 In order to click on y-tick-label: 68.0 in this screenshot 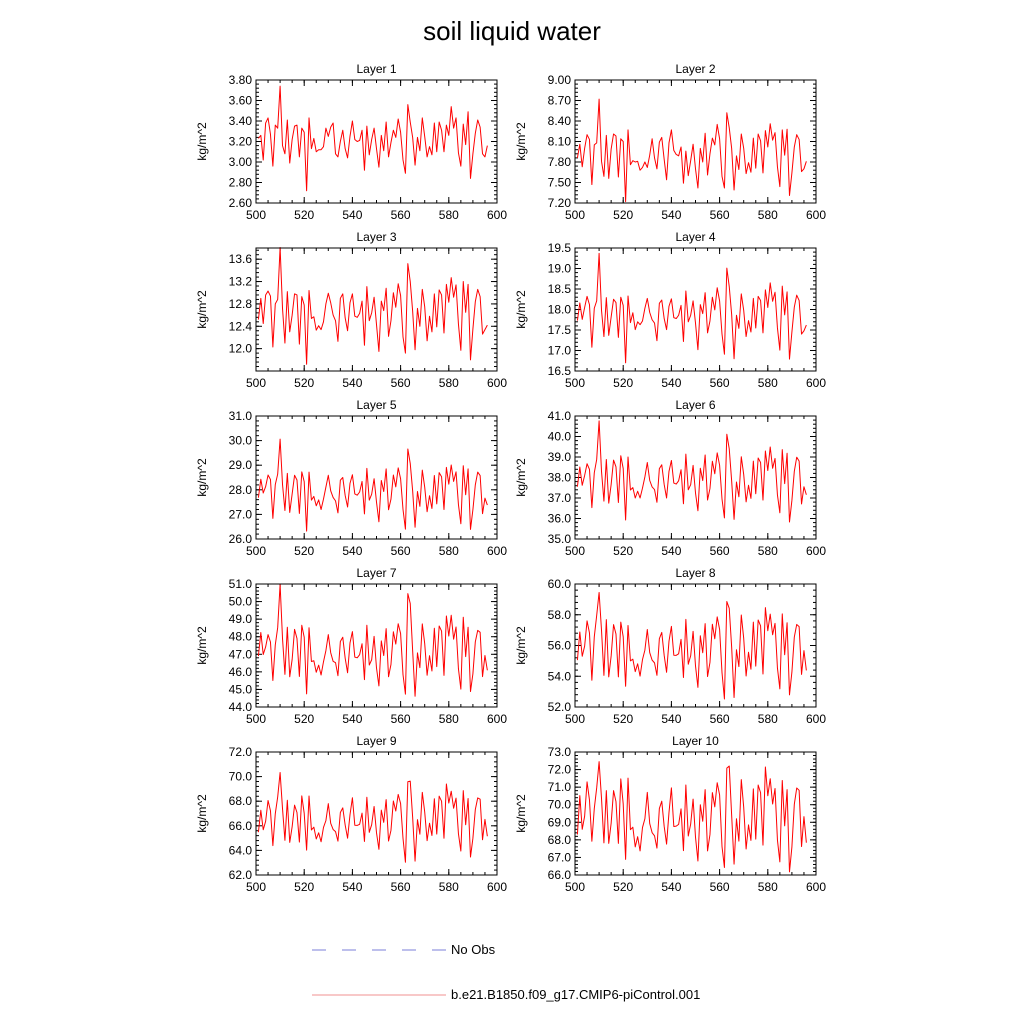, I will do `click(560, 840)`.